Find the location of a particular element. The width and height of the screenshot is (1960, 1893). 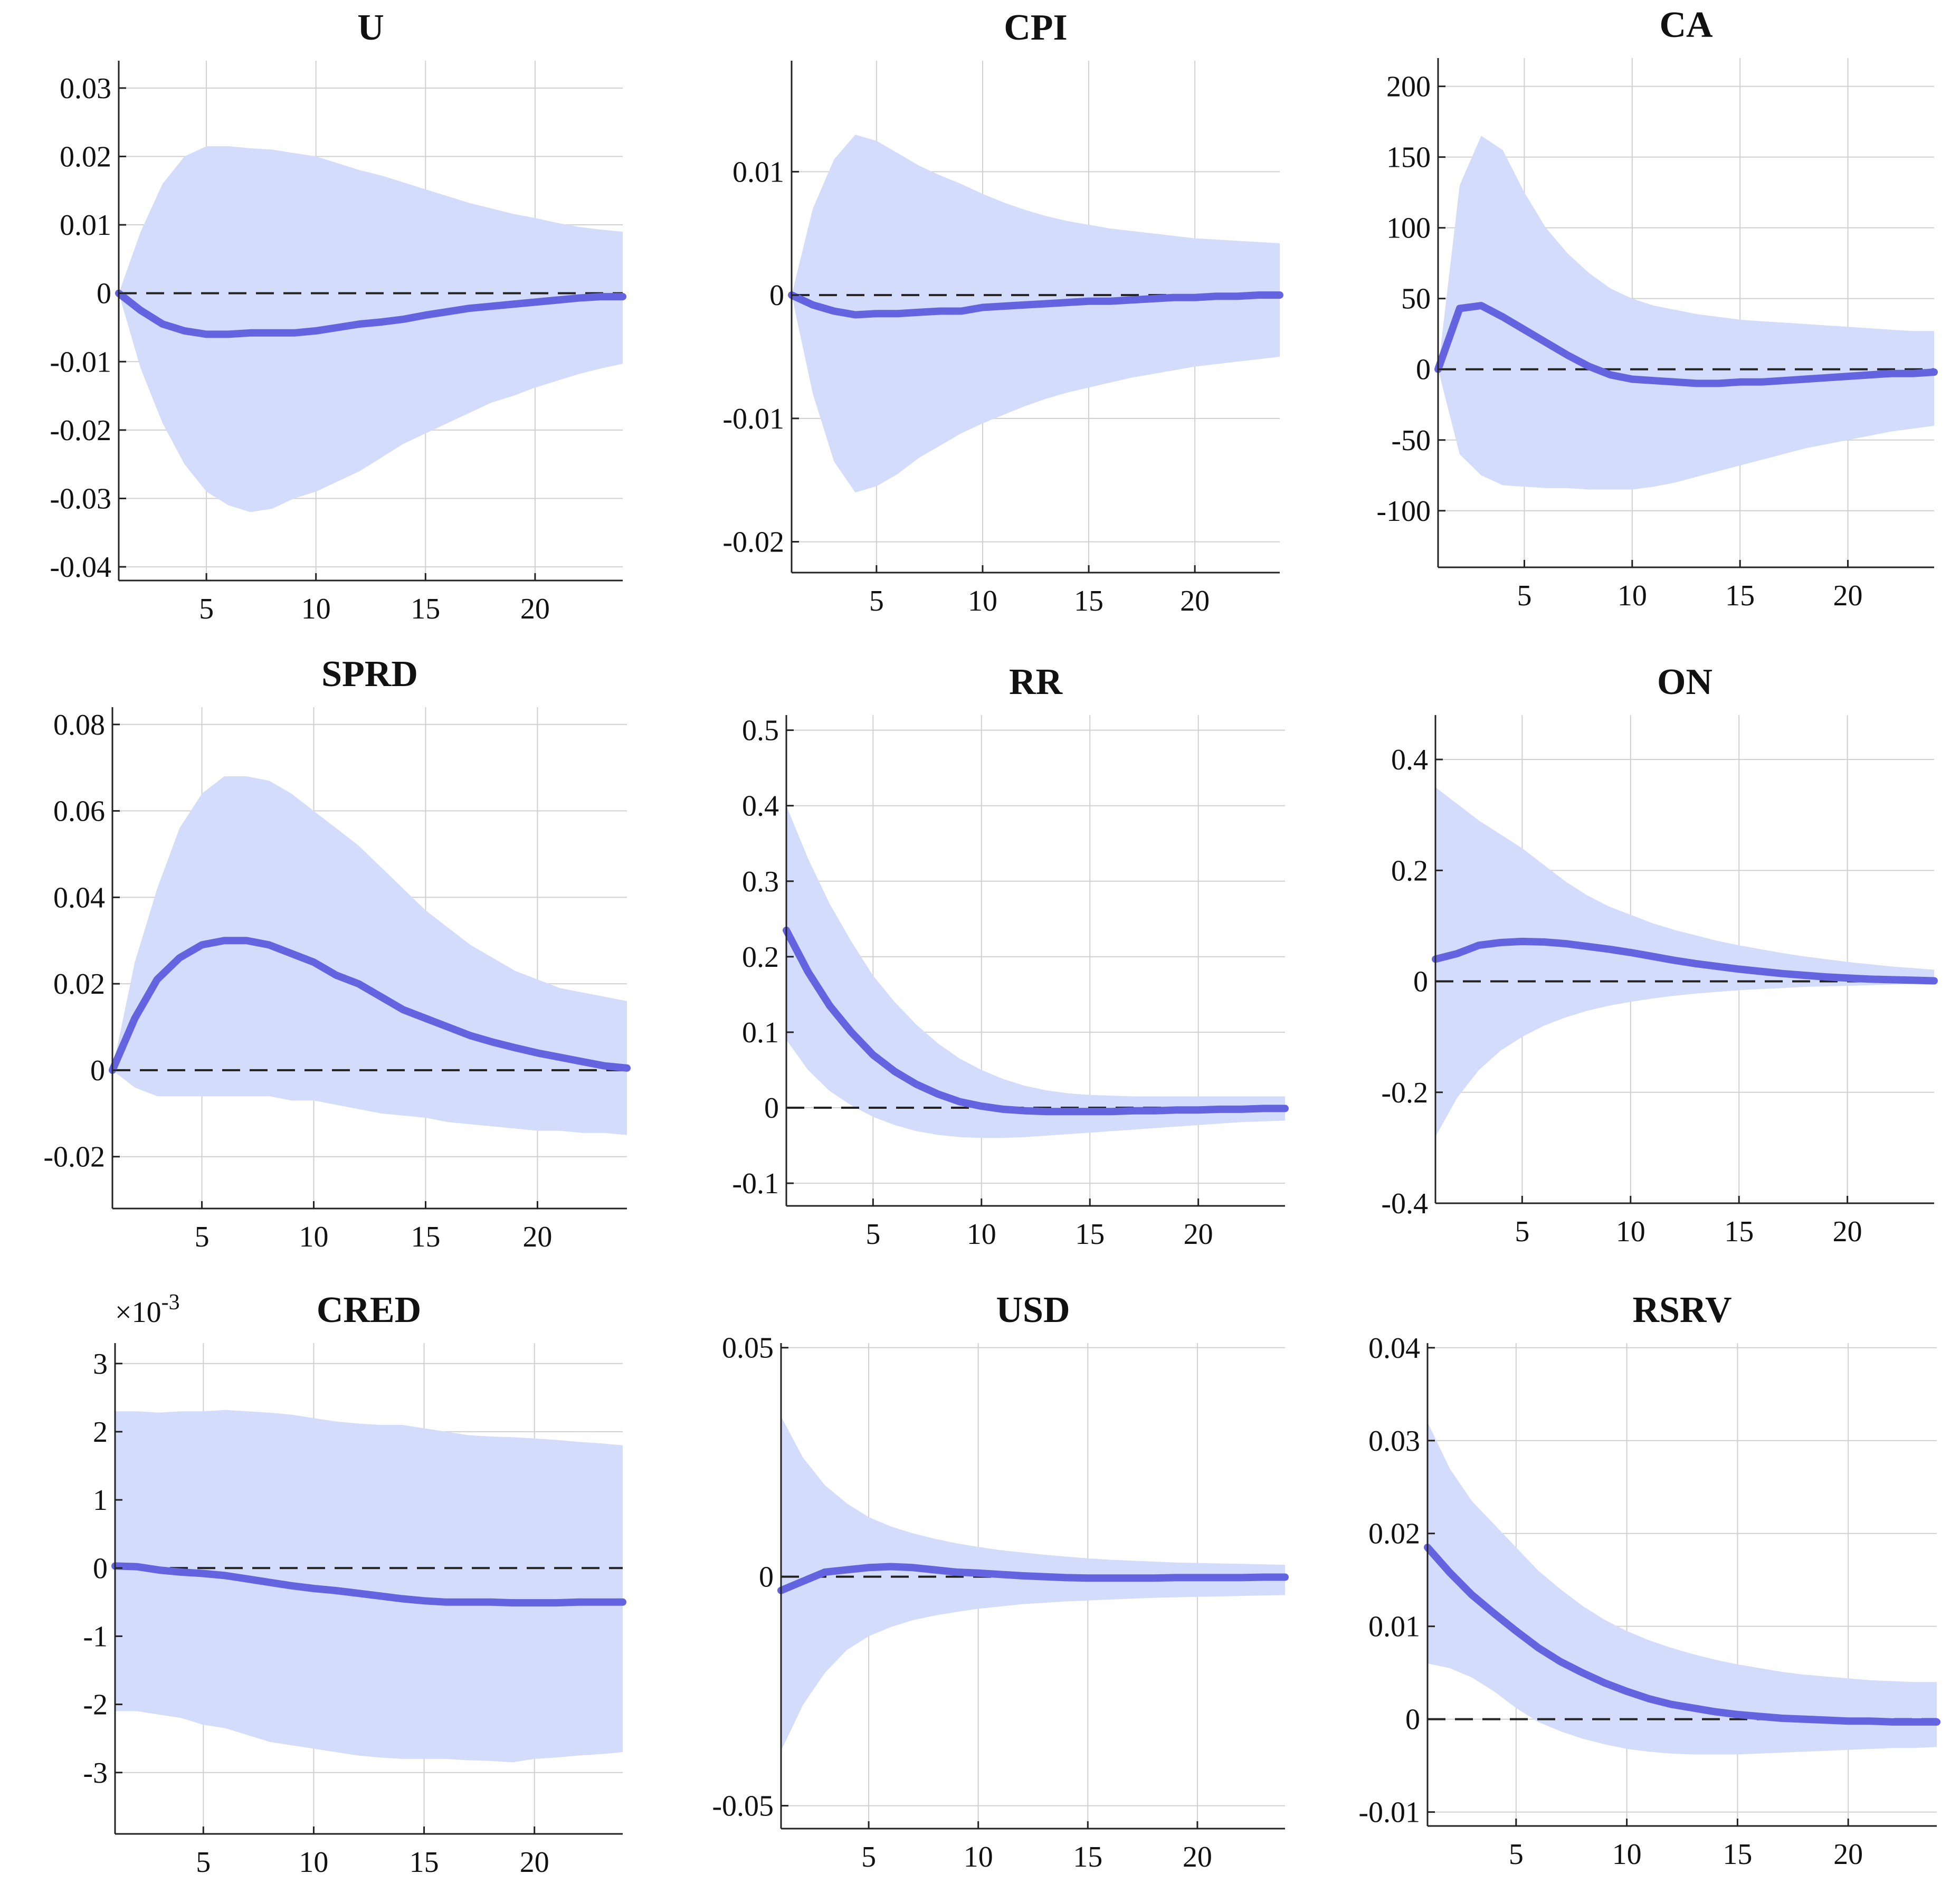

panel-rsrv: 5 10 15 20 0.04 0.03 0.02 0.01 0 -0.01 RSRV is located at coordinates (1649, 1580).